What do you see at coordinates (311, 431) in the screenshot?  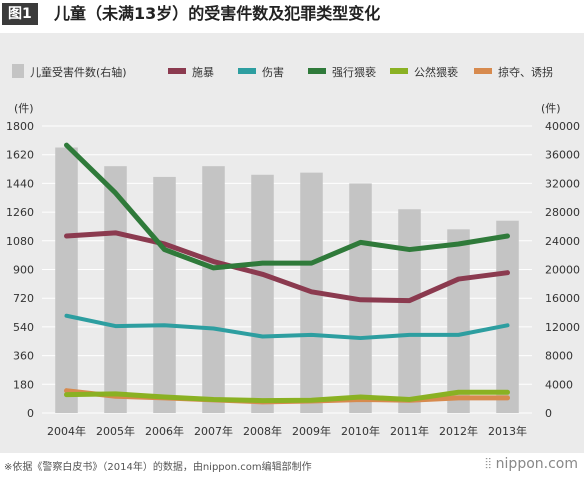 I see `x-tick-label: 2009年` at bounding box center [311, 431].